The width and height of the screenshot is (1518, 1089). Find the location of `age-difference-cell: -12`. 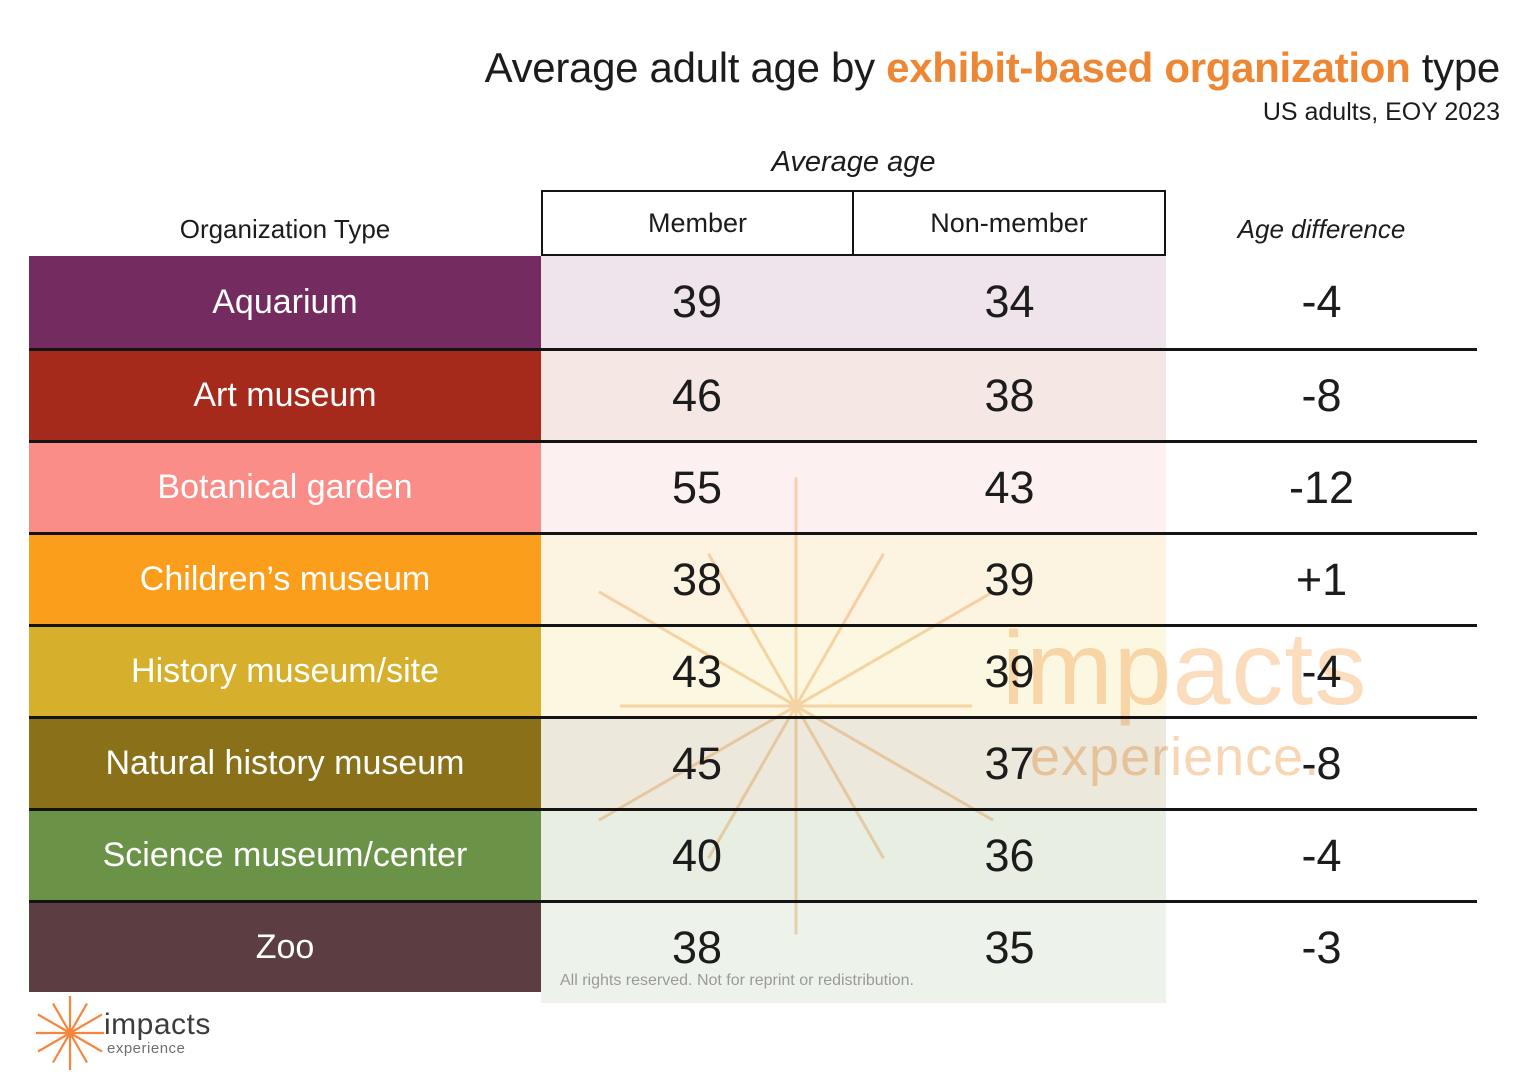

age-difference-cell: -12 is located at coordinates (1321, 487).